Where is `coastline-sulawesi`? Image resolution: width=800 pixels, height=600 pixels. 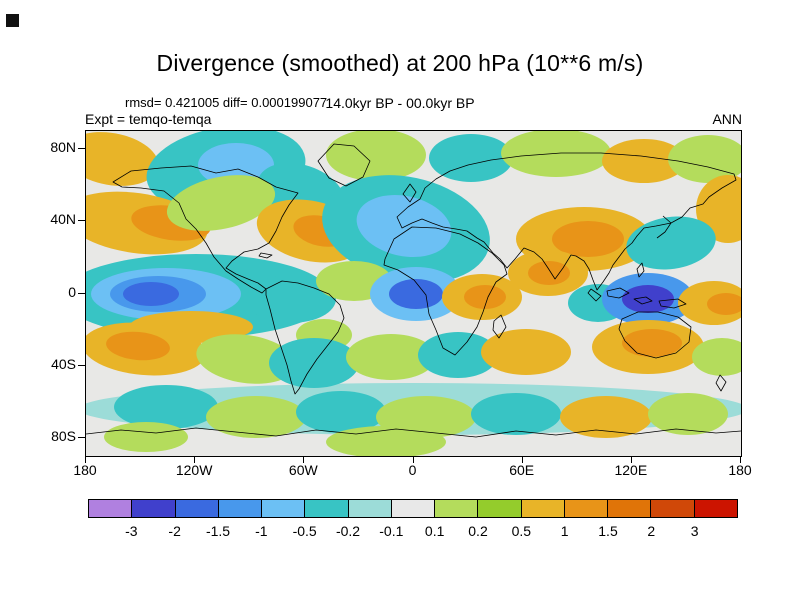
coastline-sulawesi is located at coordinates (643, 300).